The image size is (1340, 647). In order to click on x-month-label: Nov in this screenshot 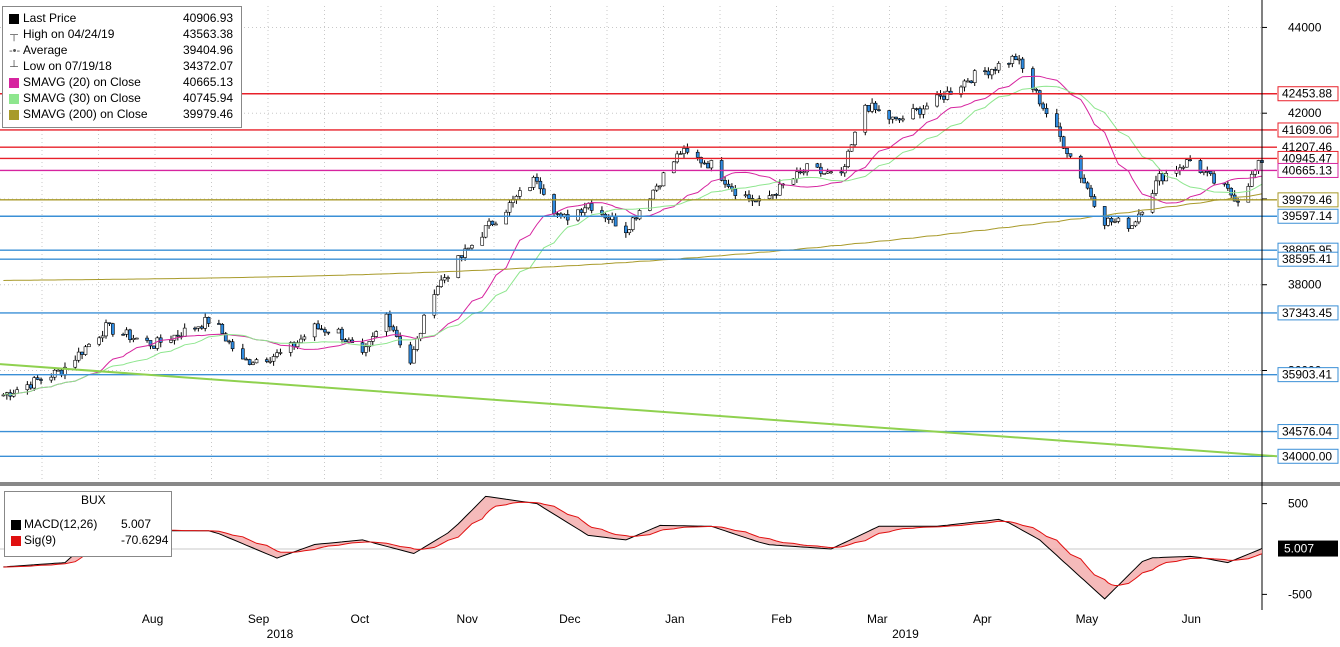, I will do `click(467, 619)`.